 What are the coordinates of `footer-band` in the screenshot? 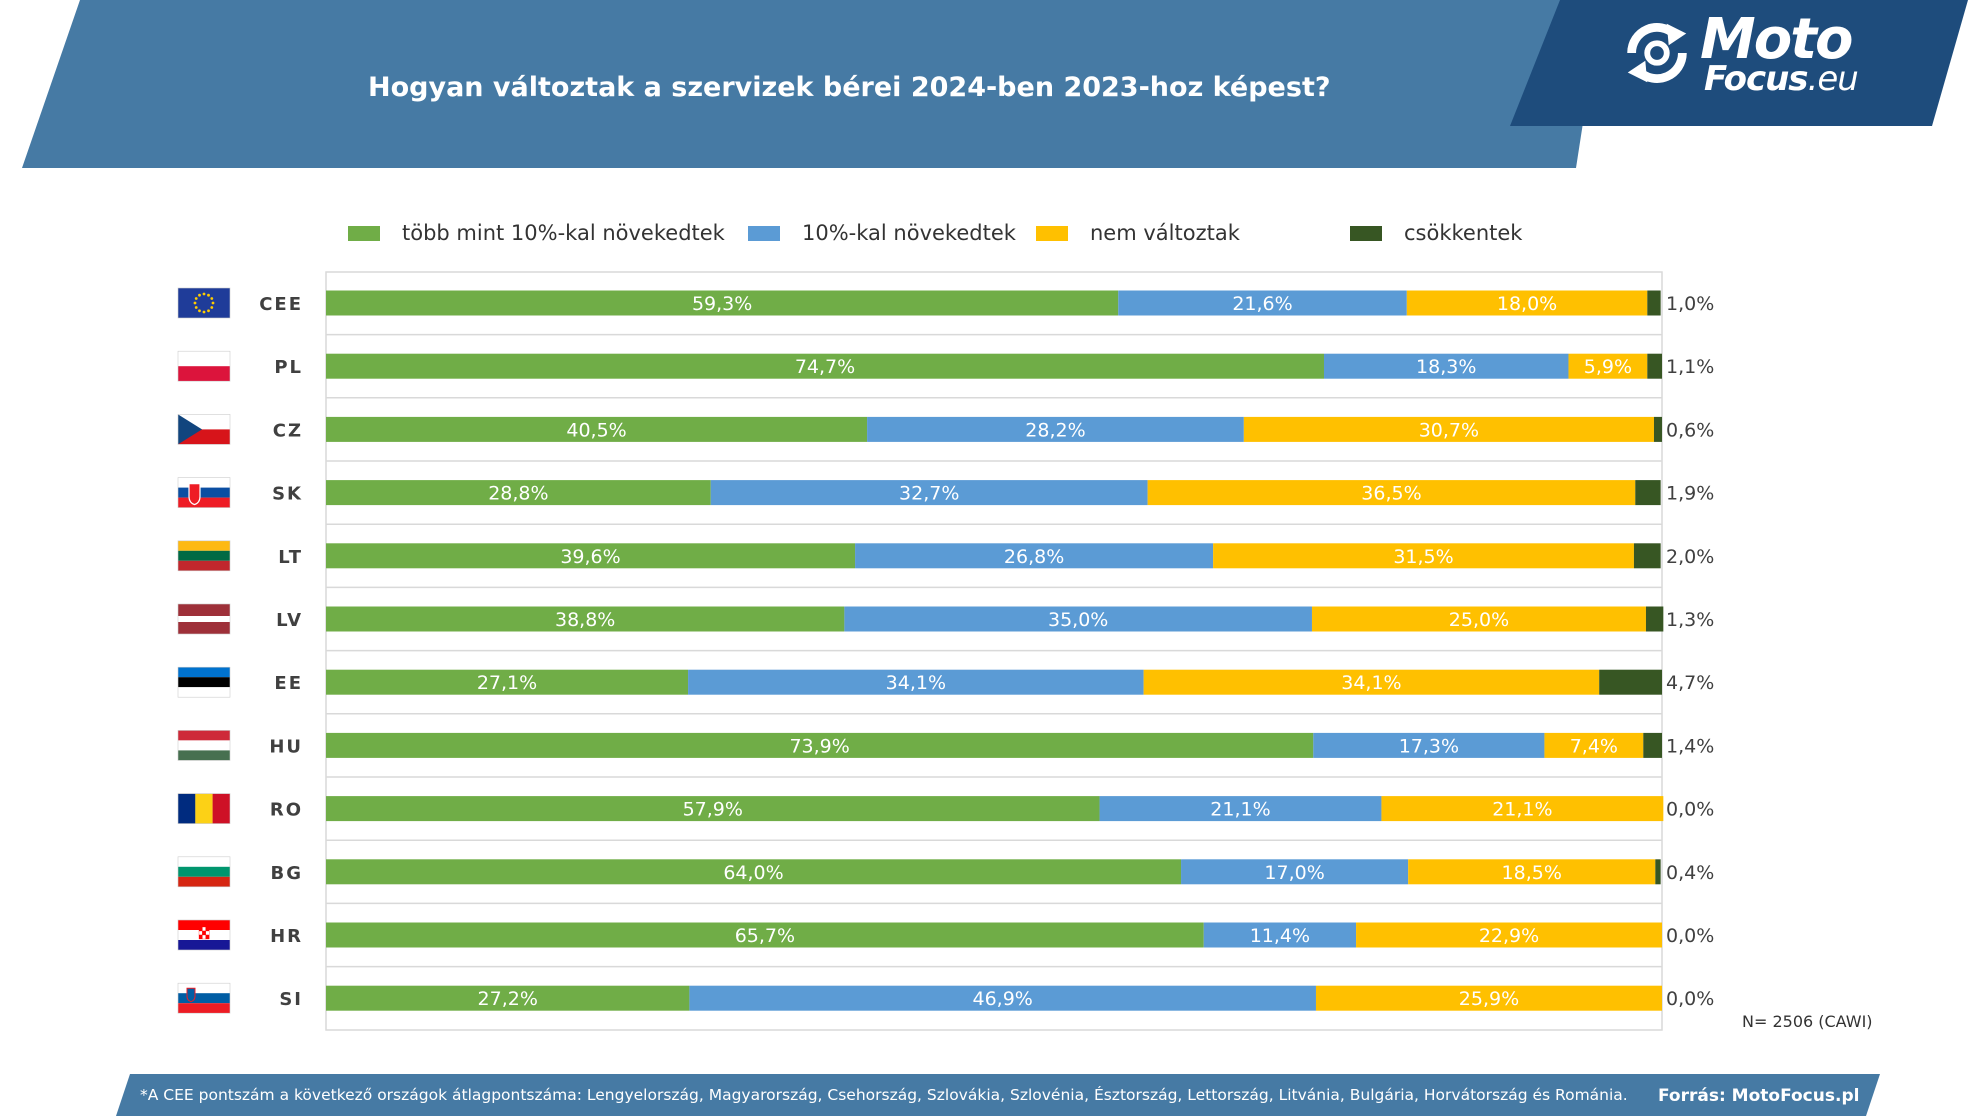 It's located at (998, 1095).